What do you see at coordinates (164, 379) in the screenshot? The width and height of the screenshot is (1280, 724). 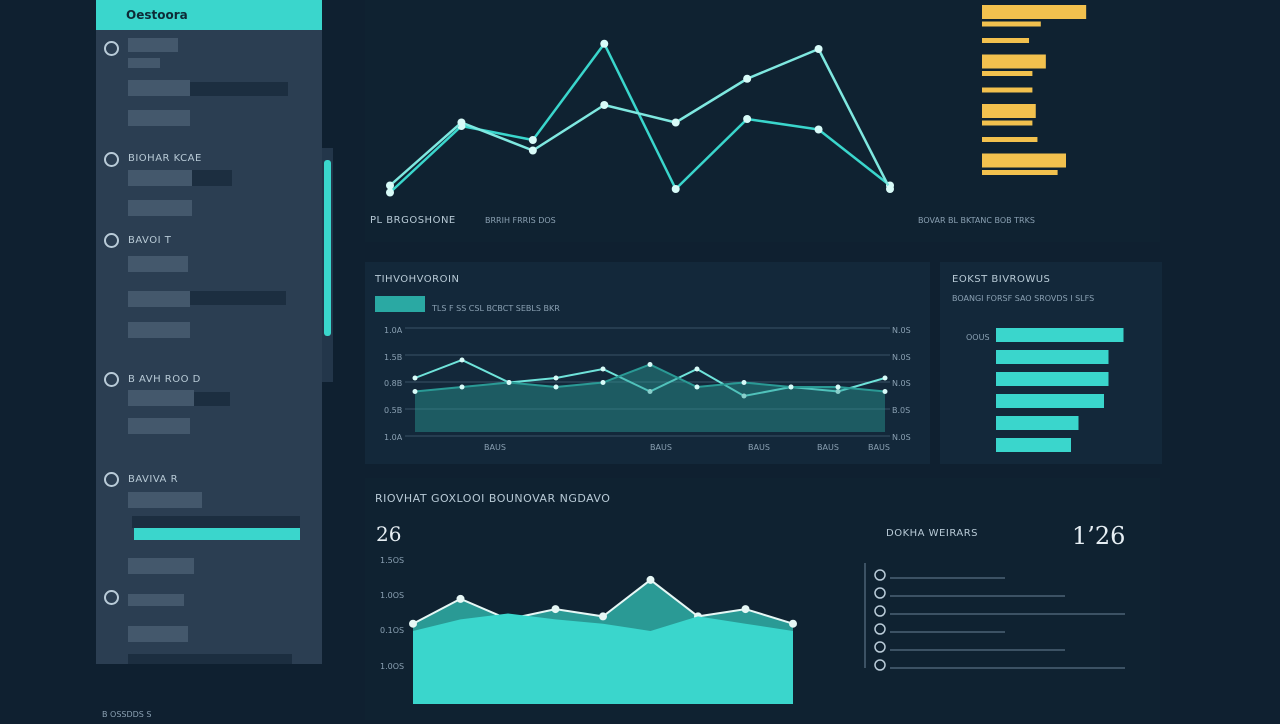 I see `group-heading: B AVH ROO D` at bounding box center [164, 379].